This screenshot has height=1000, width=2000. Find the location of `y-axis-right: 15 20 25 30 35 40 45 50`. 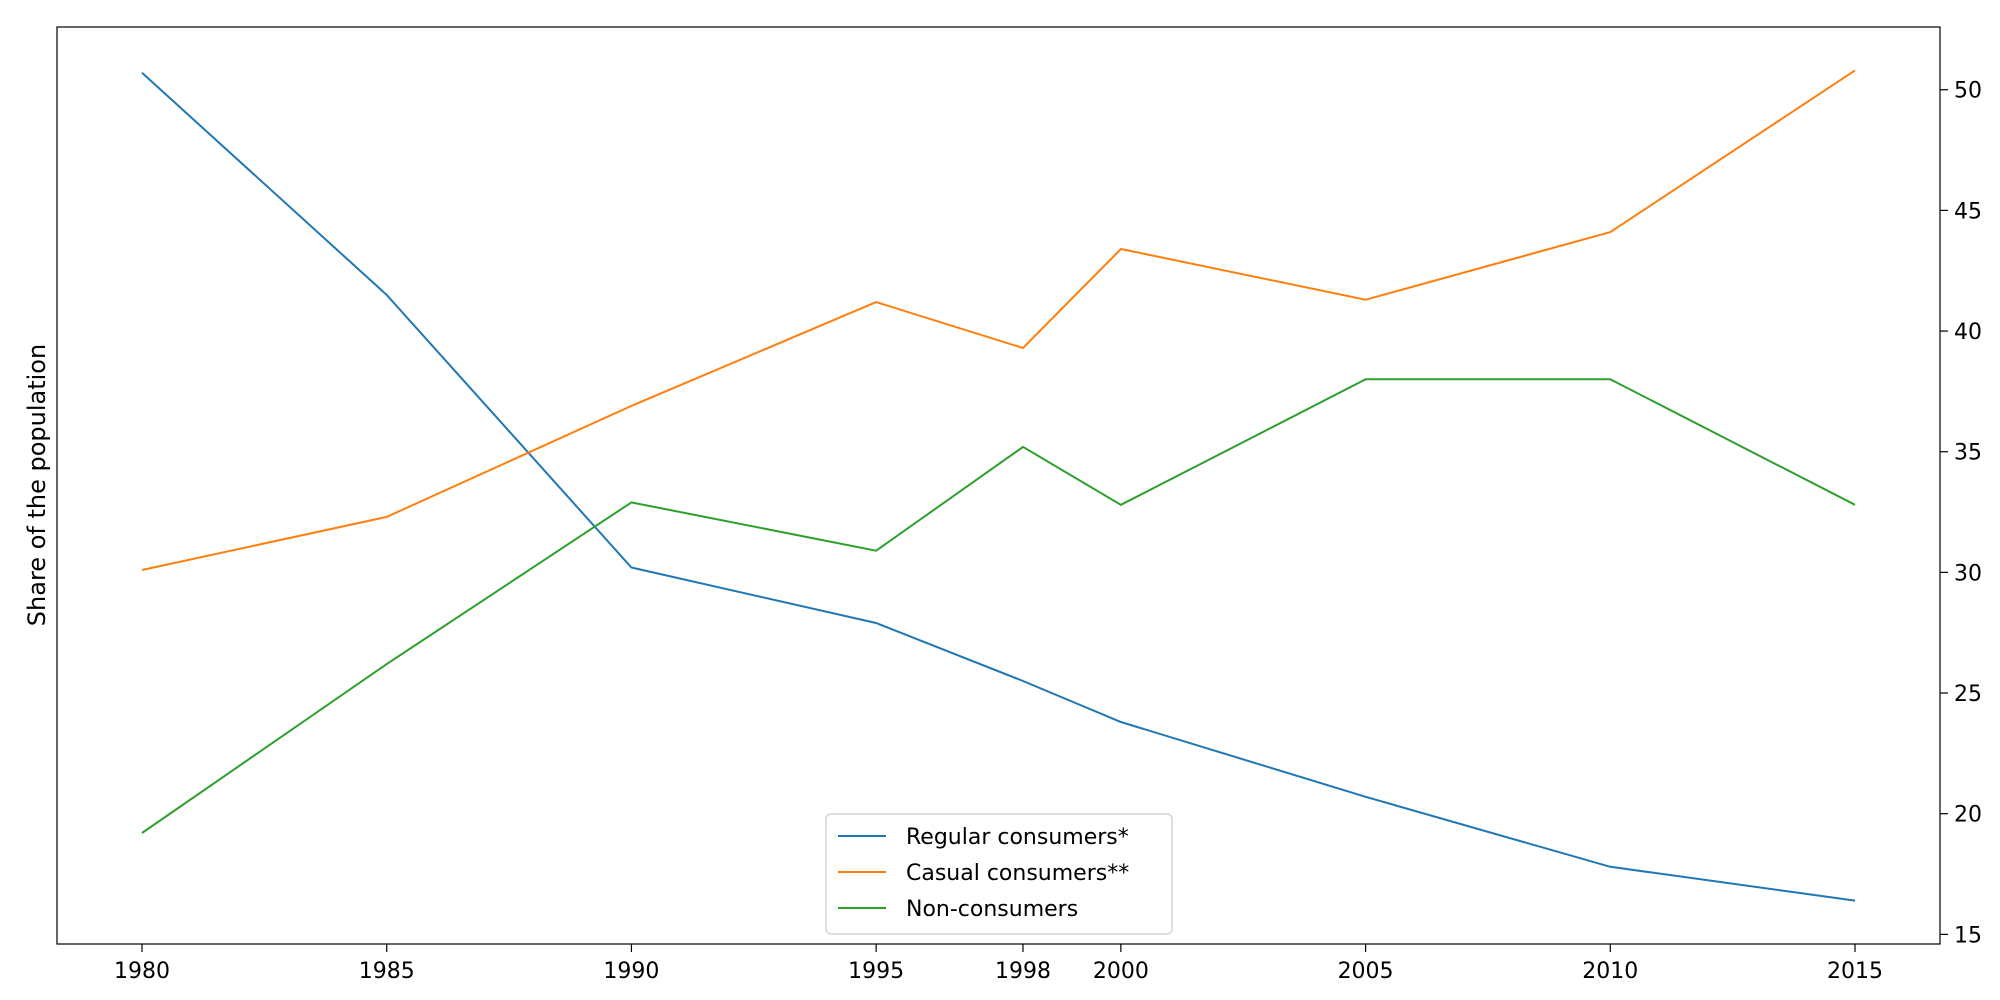

y-axis-right: 15 20 25 30 35 40 45 50 is located at coordinates (1961, 513).